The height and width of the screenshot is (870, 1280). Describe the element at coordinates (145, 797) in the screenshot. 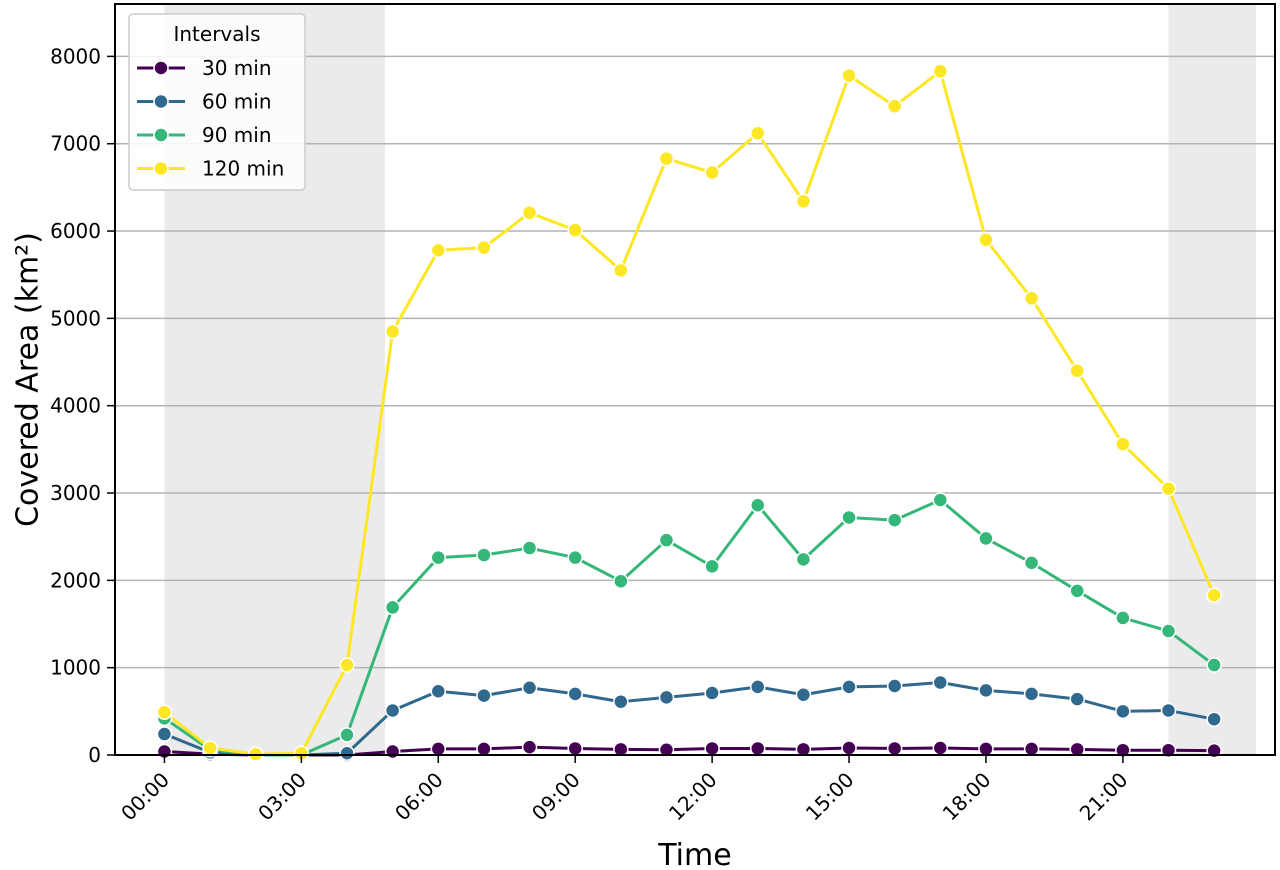

I see `x-tick-label: 00:00` at that location.